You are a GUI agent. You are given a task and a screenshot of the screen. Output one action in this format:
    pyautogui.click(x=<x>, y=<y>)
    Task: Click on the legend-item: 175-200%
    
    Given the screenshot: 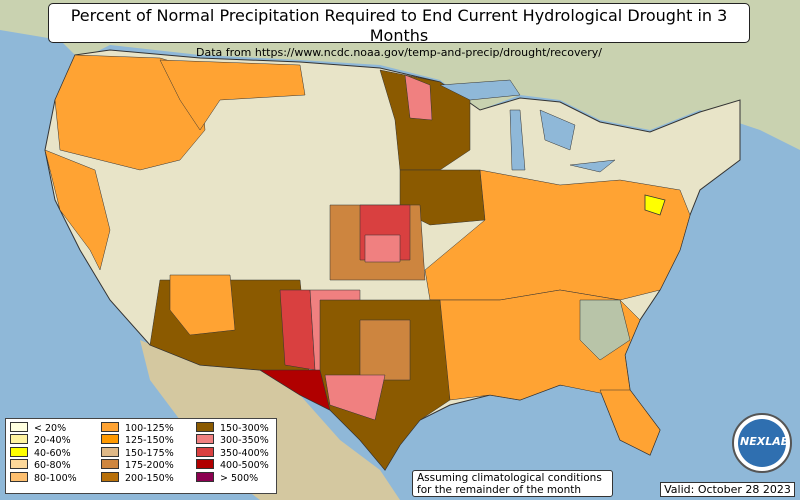 What is the action you would take?
    pyautogui.click(x=137, y=465)
    